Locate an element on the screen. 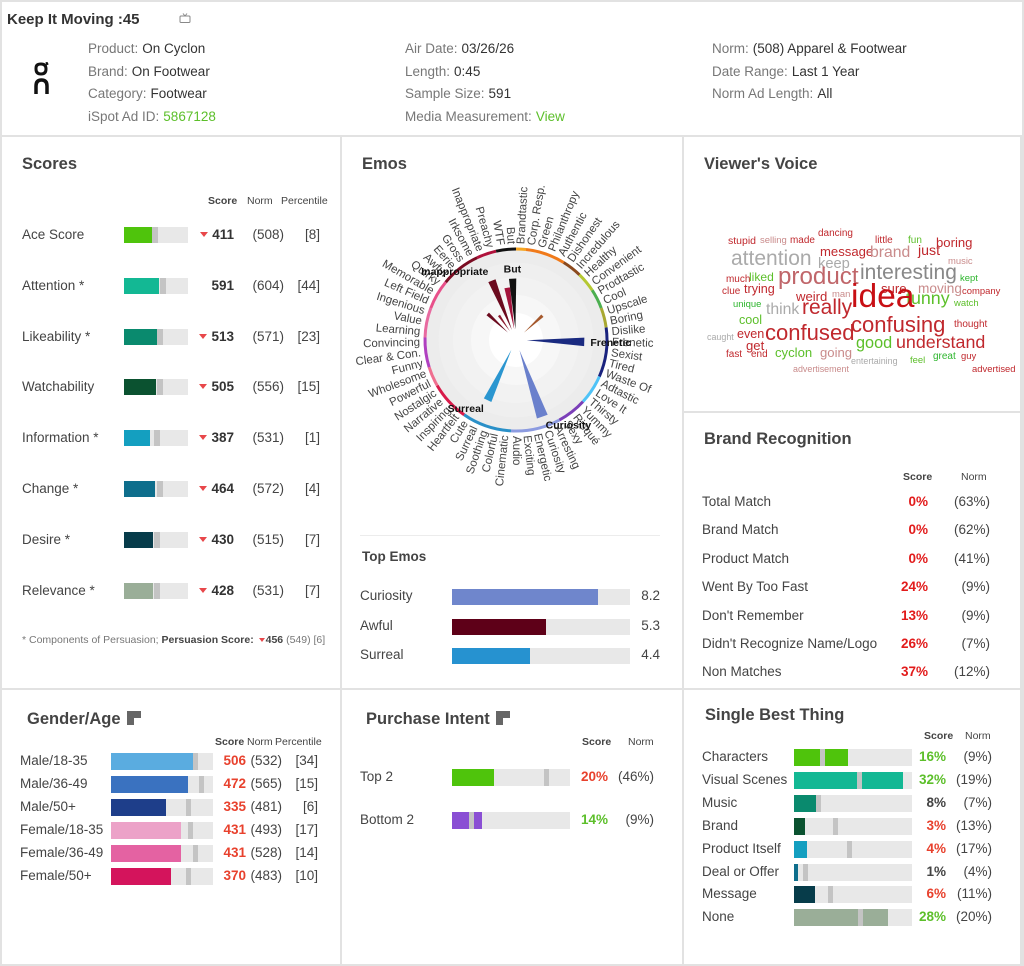  footnote-text: * Components of Persuasion; is located at coordinates (90, 640).